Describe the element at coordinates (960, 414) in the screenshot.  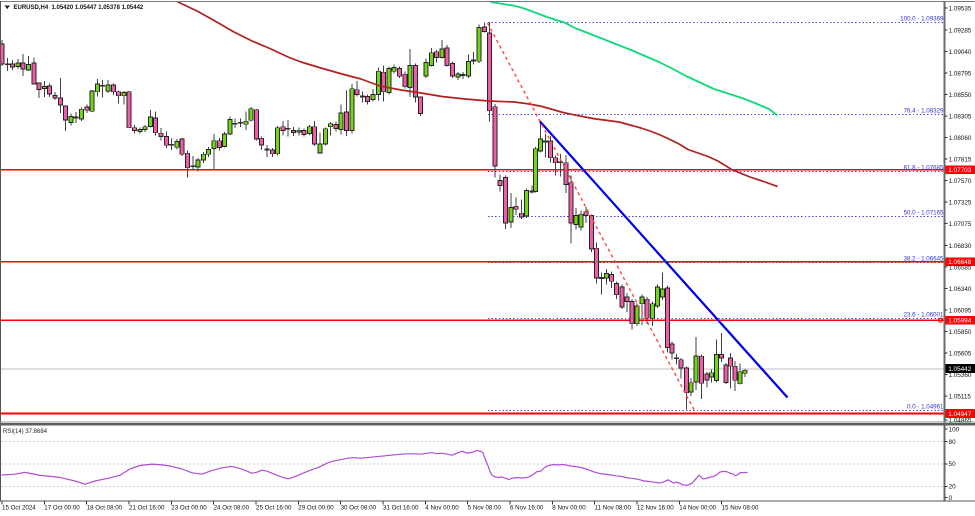
I see `svg-text: 1.04947` at that location.